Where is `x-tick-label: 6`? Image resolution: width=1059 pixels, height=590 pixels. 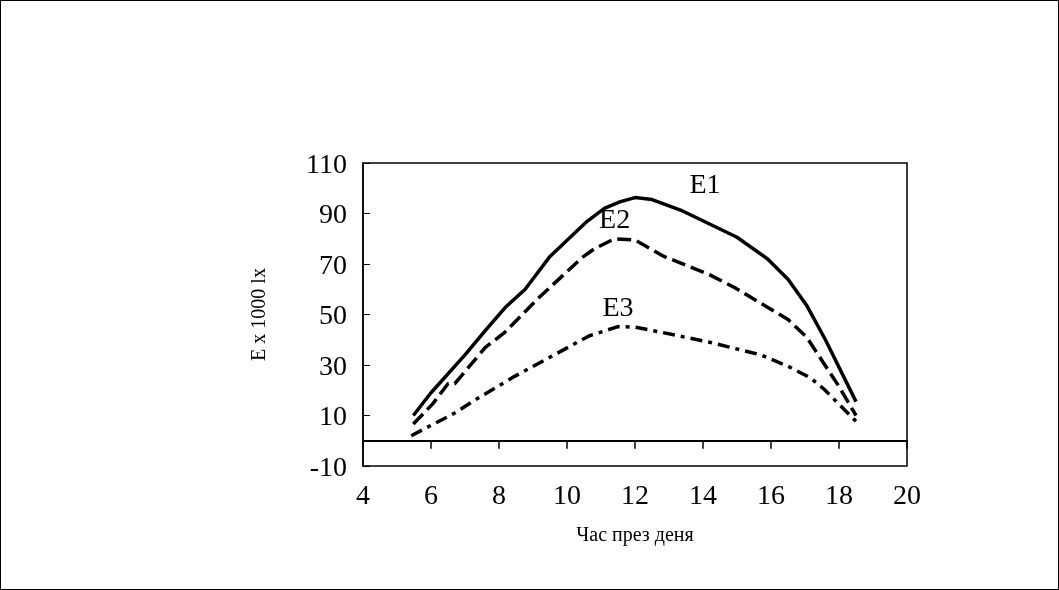
x-tick-label: 6 is located at coordinates (431, 494).